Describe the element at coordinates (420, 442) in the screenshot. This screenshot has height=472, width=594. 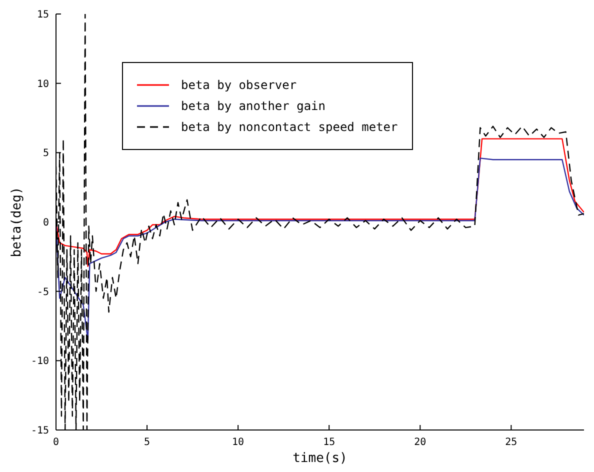
I see `x-tick-label: 20` at that location.